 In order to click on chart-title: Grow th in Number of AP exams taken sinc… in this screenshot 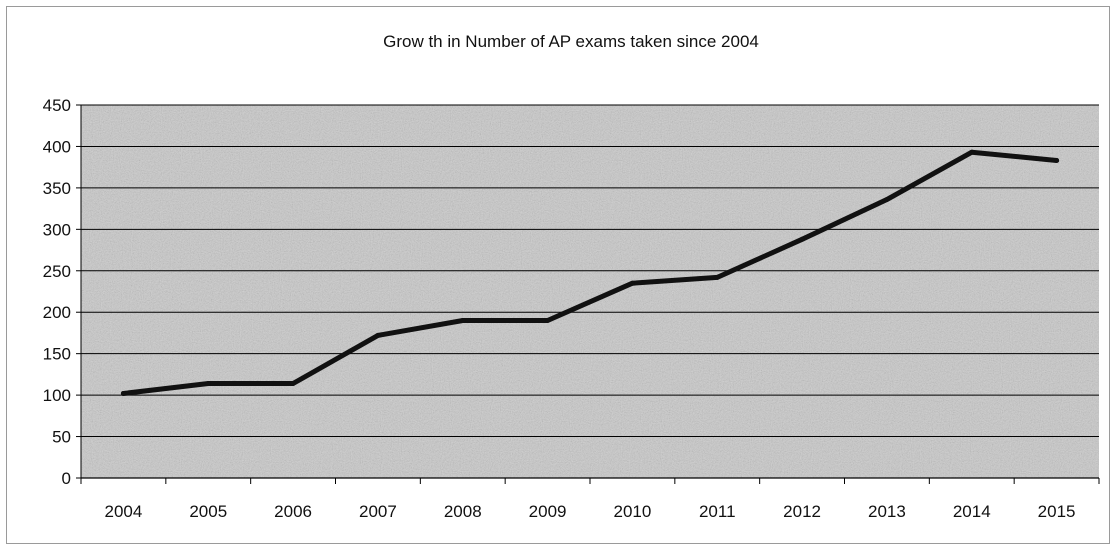, I will do `click(571, 41)`.